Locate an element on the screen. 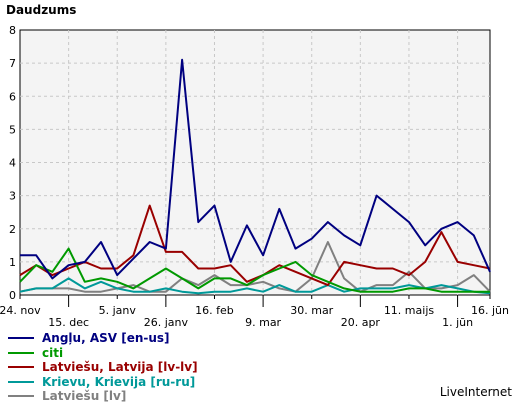  legend-label: Krievu, Krievija [ru-ru] is located at coordinates (119, 381).